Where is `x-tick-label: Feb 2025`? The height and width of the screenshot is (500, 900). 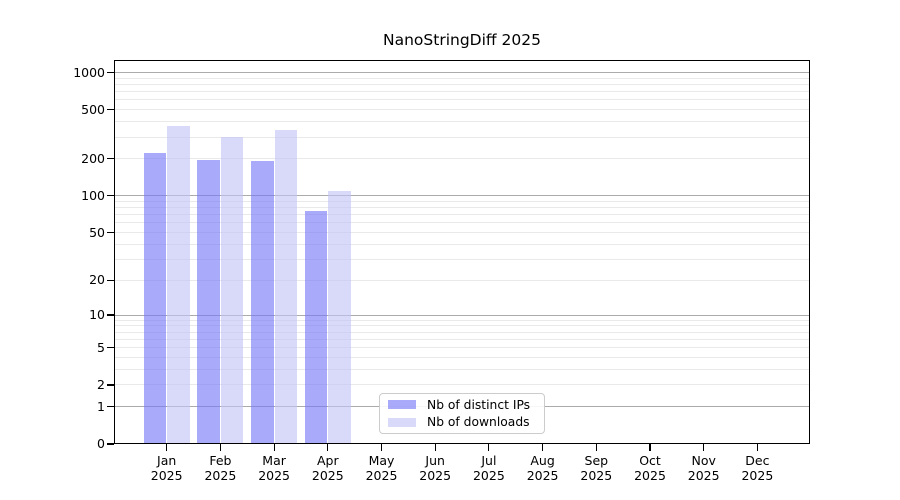 x-tick-label: Feb 2025 is located at coordinates (220, 468).